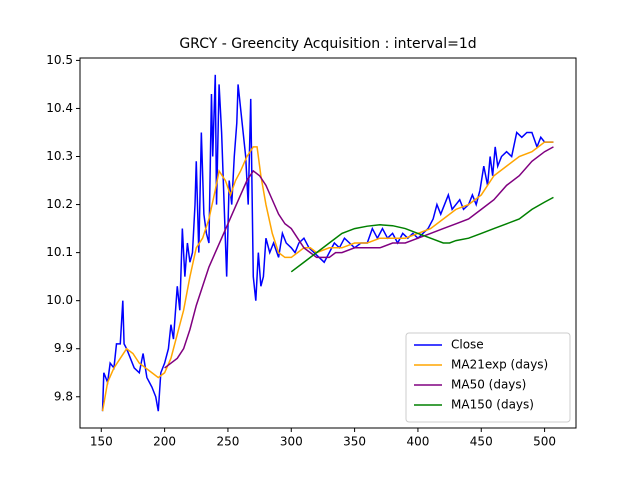  Describe the element at coordinates (59, 108) in the screenshot. I see `y-tick-label: 10.4` at that location.